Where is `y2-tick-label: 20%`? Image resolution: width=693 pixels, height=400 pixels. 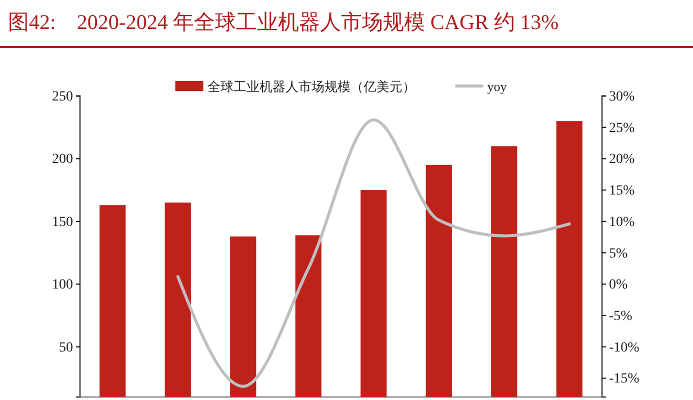
y2-tick-label: 20% is located at coordinates (622, 160).